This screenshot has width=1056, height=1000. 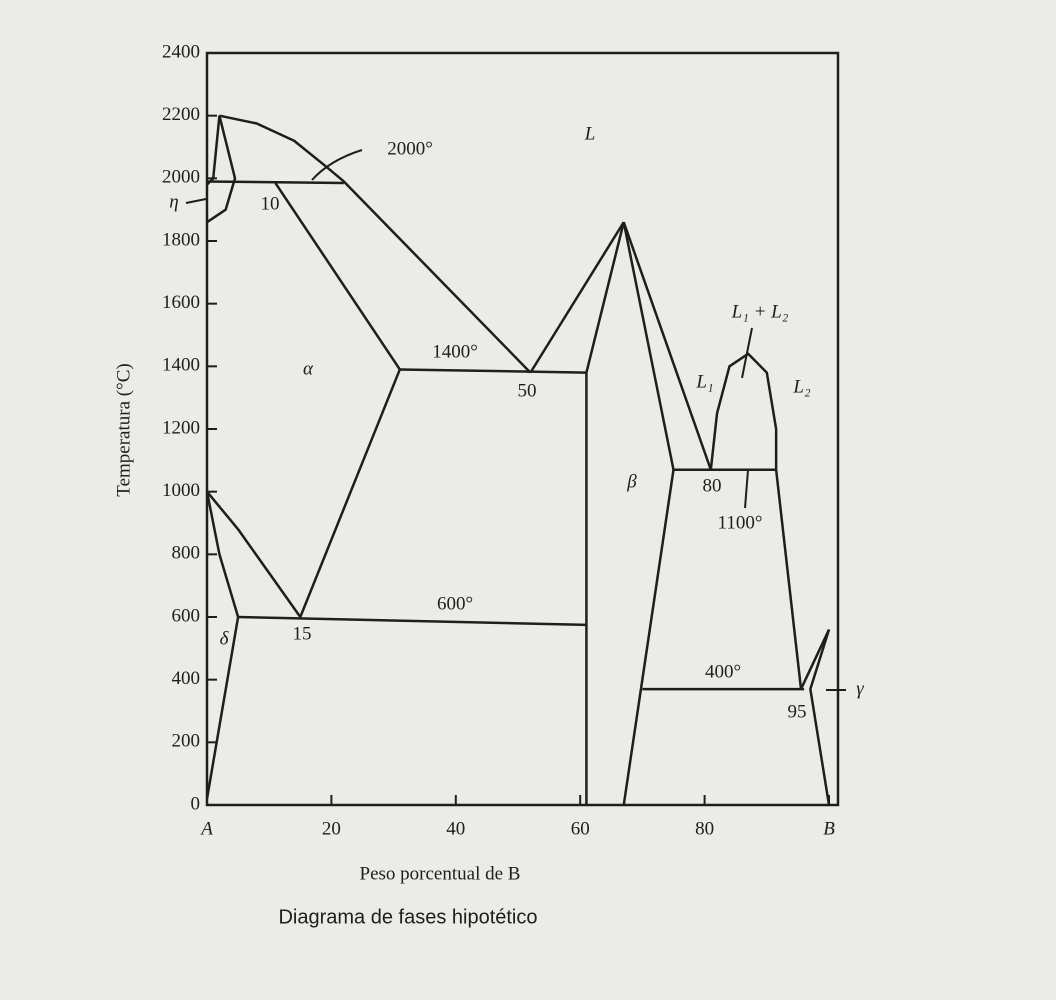 What do you see at coordinates (331, 828) in the screenshot?
I see `x-tick-label: 20` at bounding box center [331, 828].